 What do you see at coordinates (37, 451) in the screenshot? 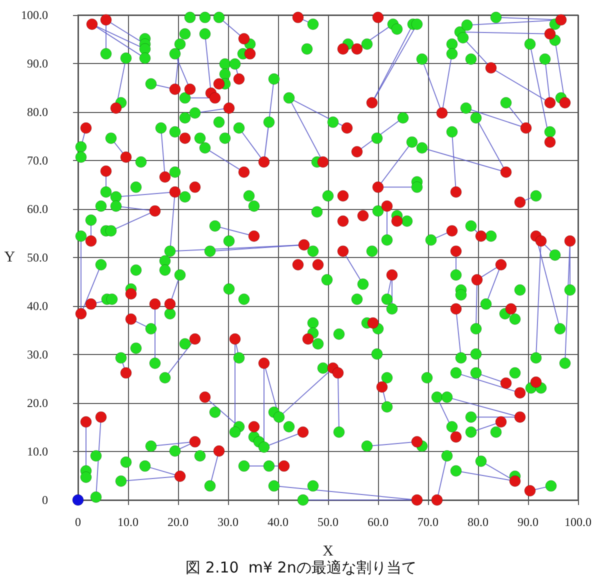
I see `y-tick-label: 10.0` at bounding box center [37, 451].